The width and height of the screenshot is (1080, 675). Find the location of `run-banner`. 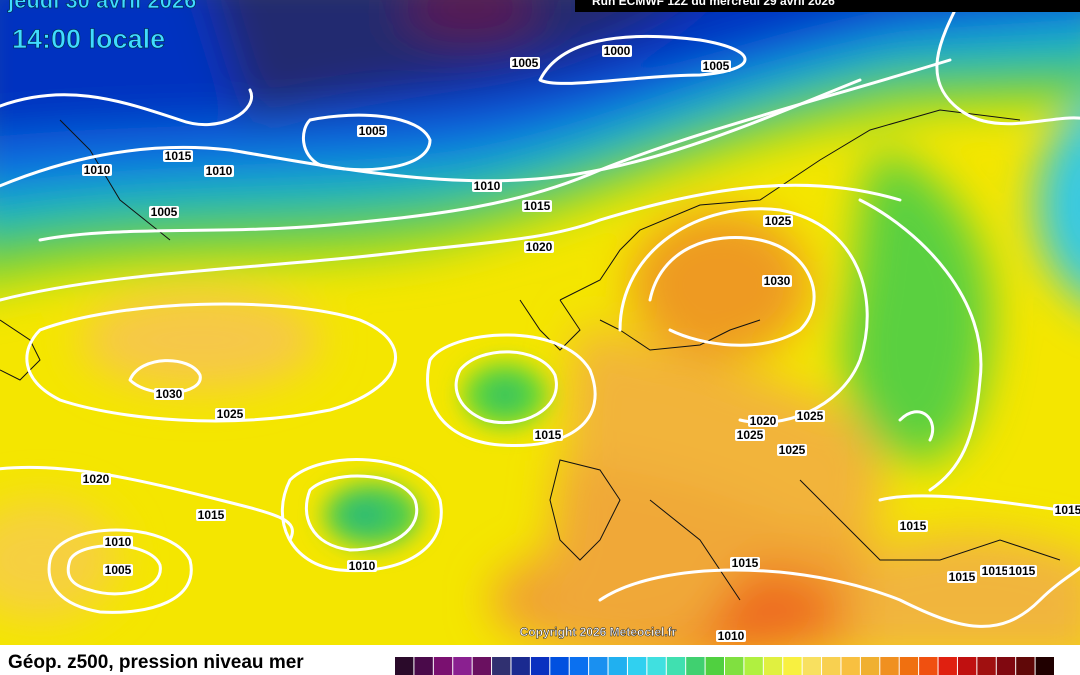

run-banner is located at coordinates (827, 6).